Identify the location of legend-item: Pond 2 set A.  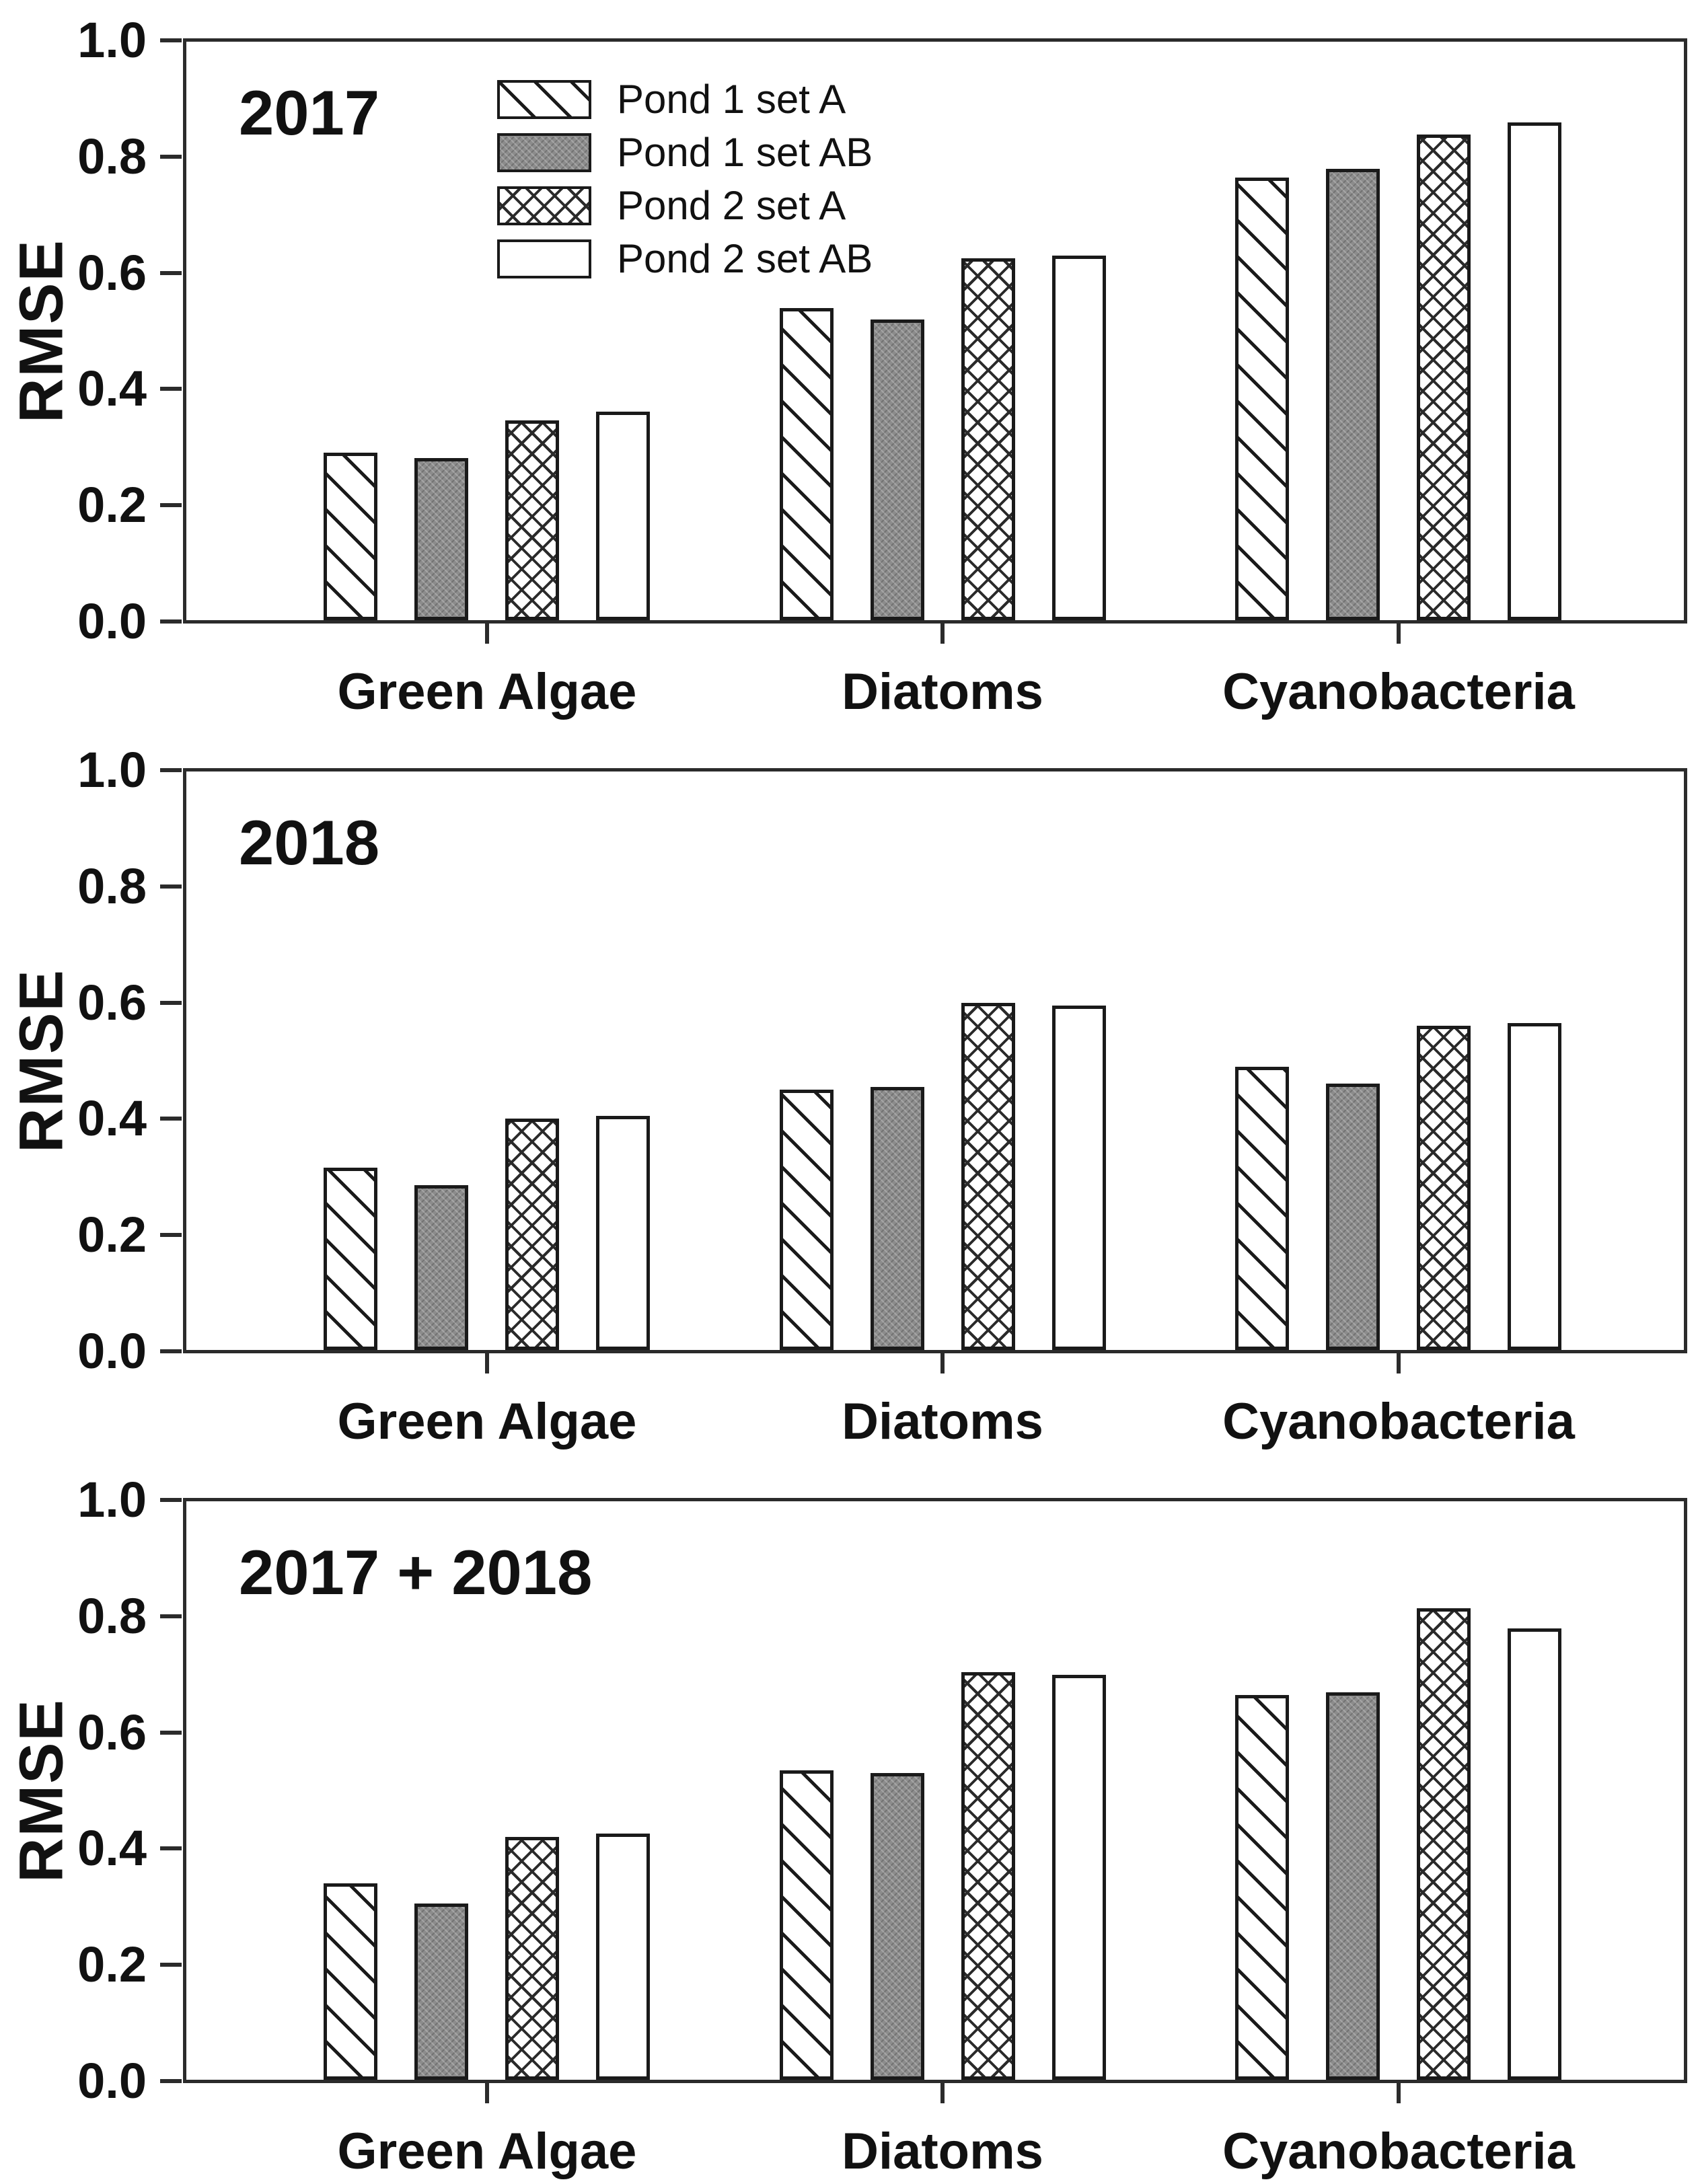
(685, 206).